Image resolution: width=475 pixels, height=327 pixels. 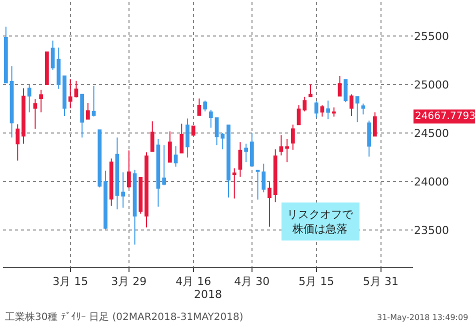 What do you see at coordinates (124, 317) in the screenshot?
I see `text: 工業株30種 ﾃﾞｲﾘｰ 日足 (02MAR2018-31MAY2018)` at bounding box center [124, 317].